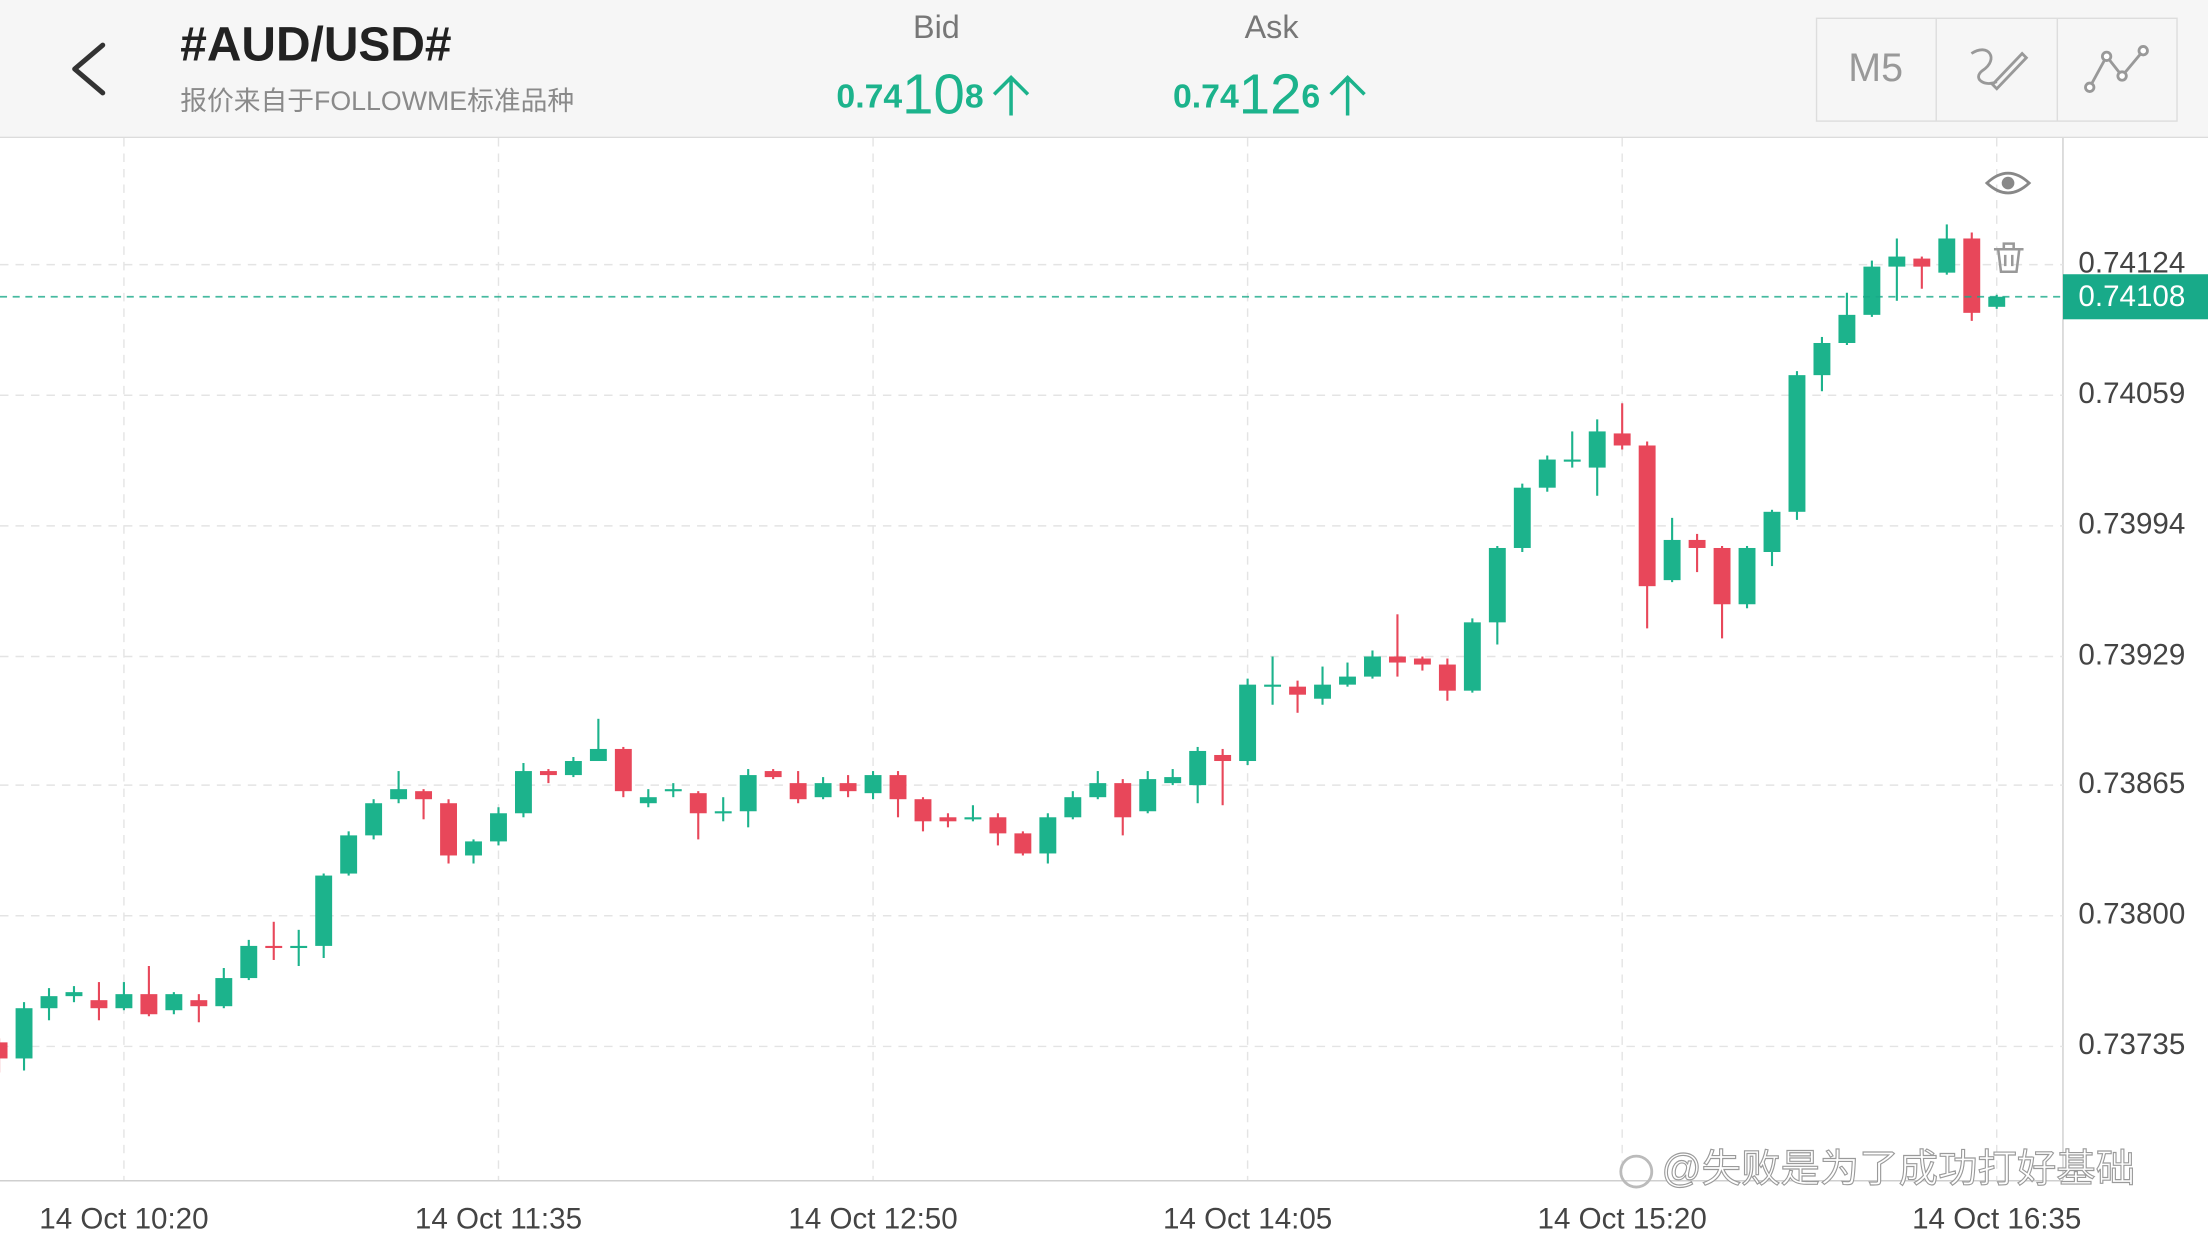  What do you see at coordinates (2008, 258) in the screenshot?
I see `delete-button` at bounding box center [2008, 258].